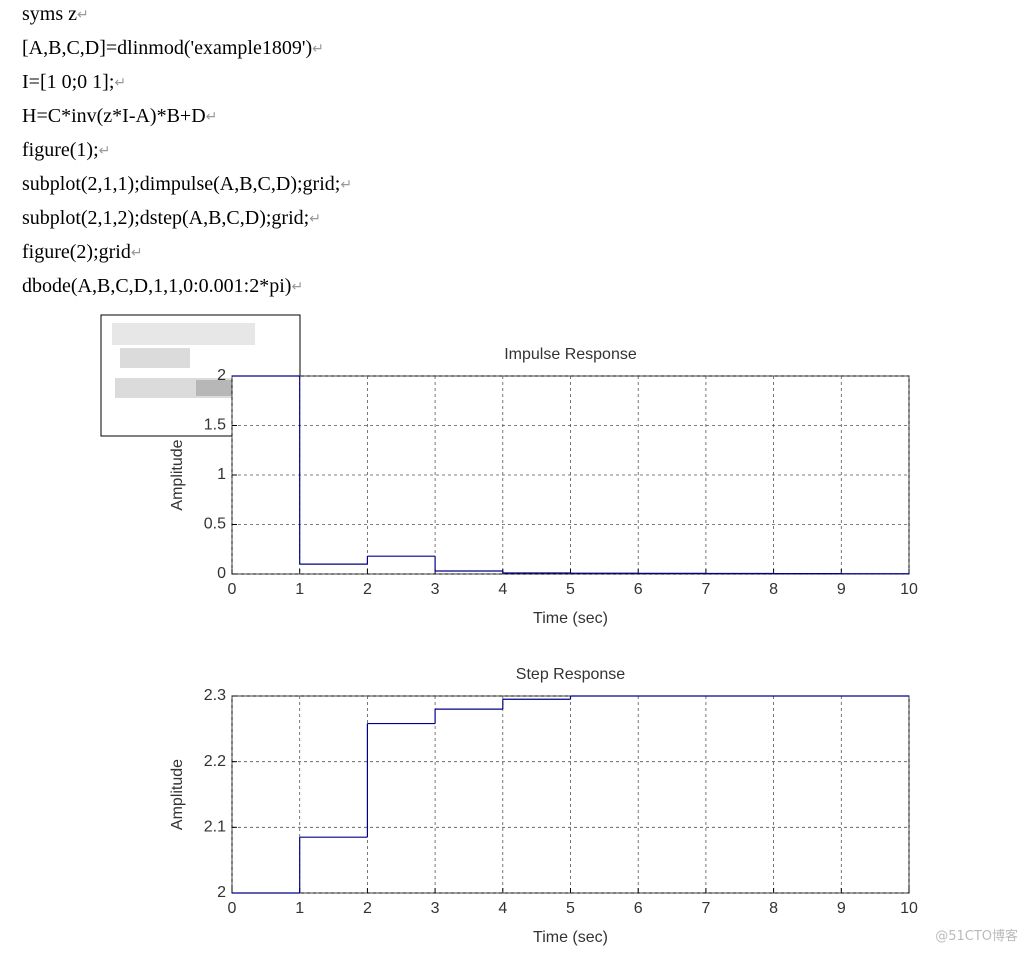 Image resolution: width=1028 pixels, height=955 pixels. I want to click on chart-title: Step Response, so click(571, 674).